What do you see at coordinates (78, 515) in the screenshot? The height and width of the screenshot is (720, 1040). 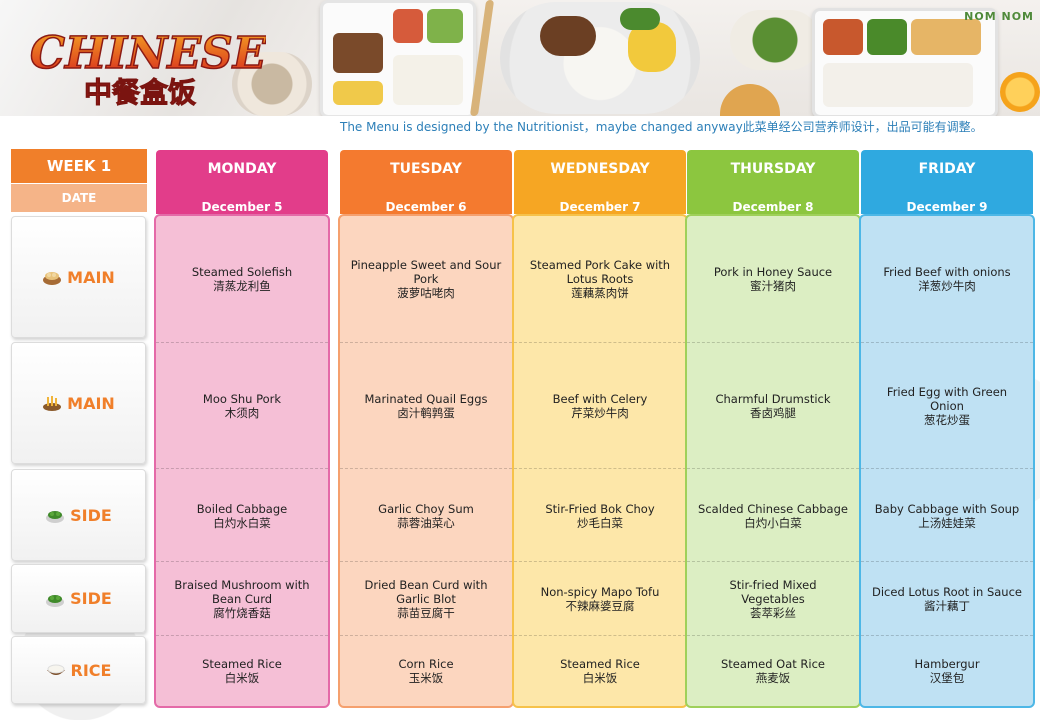 I see `row-label-side-1: SIDE` at bounding box center [78, 515].